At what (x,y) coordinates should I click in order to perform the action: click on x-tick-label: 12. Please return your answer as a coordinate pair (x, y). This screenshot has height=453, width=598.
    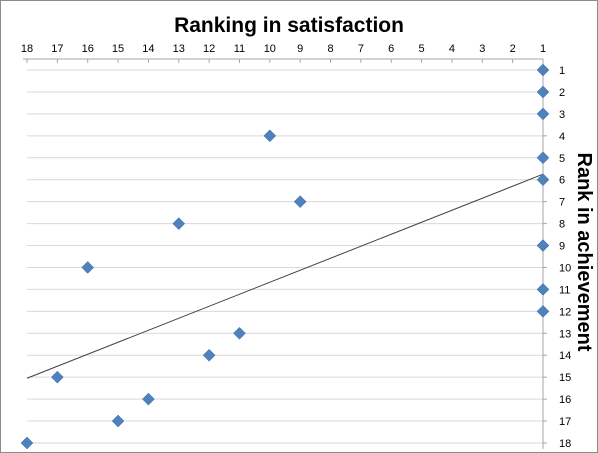
    Looking at the image, I should click on (209, 49).